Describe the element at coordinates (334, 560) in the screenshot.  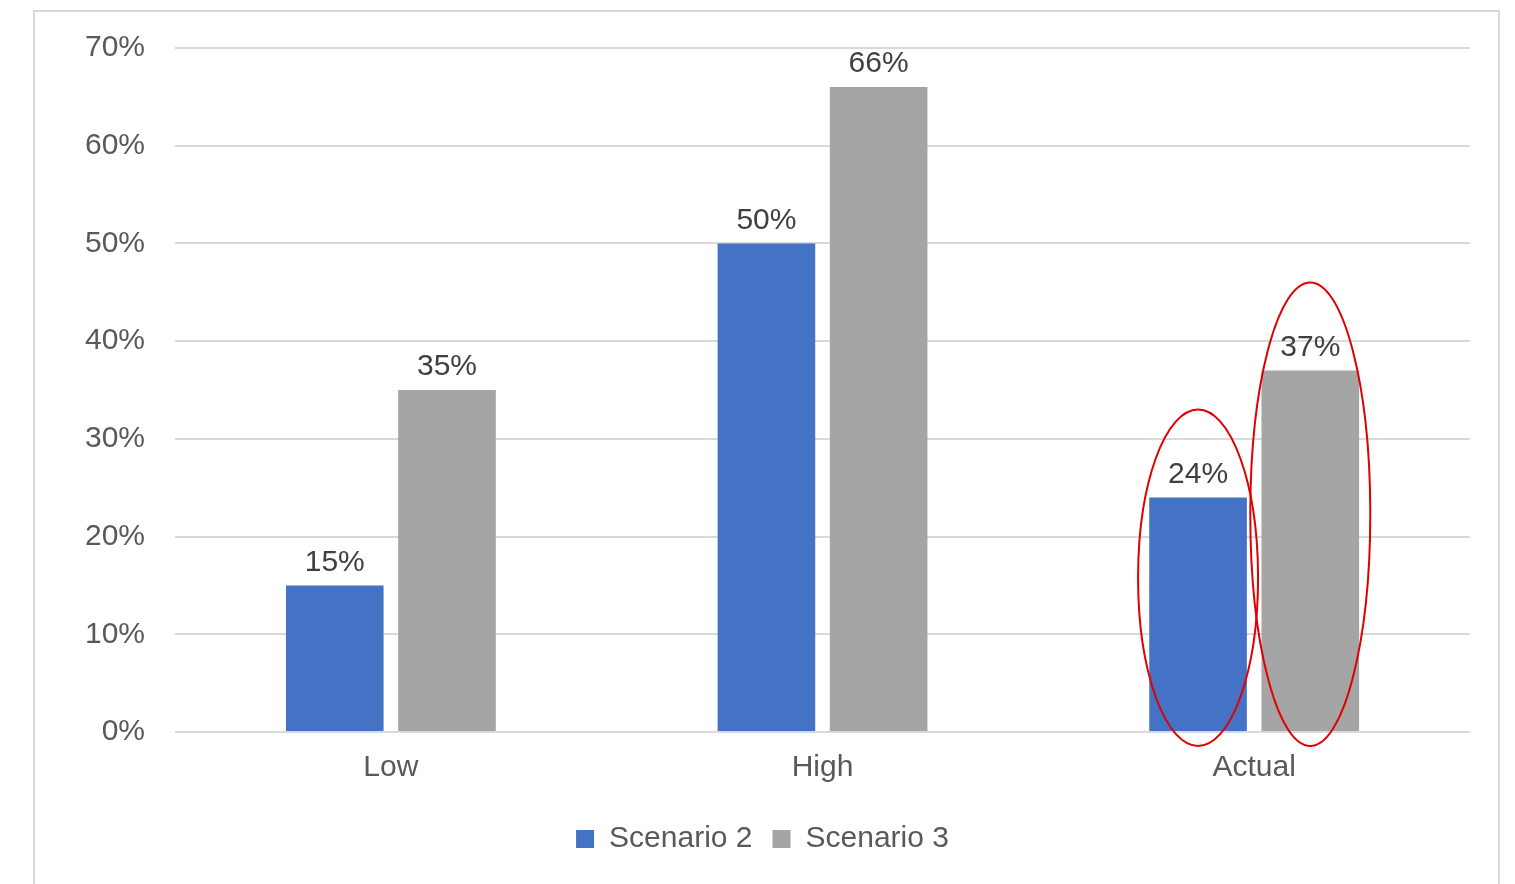
I see `data-label: 15%` at that location.